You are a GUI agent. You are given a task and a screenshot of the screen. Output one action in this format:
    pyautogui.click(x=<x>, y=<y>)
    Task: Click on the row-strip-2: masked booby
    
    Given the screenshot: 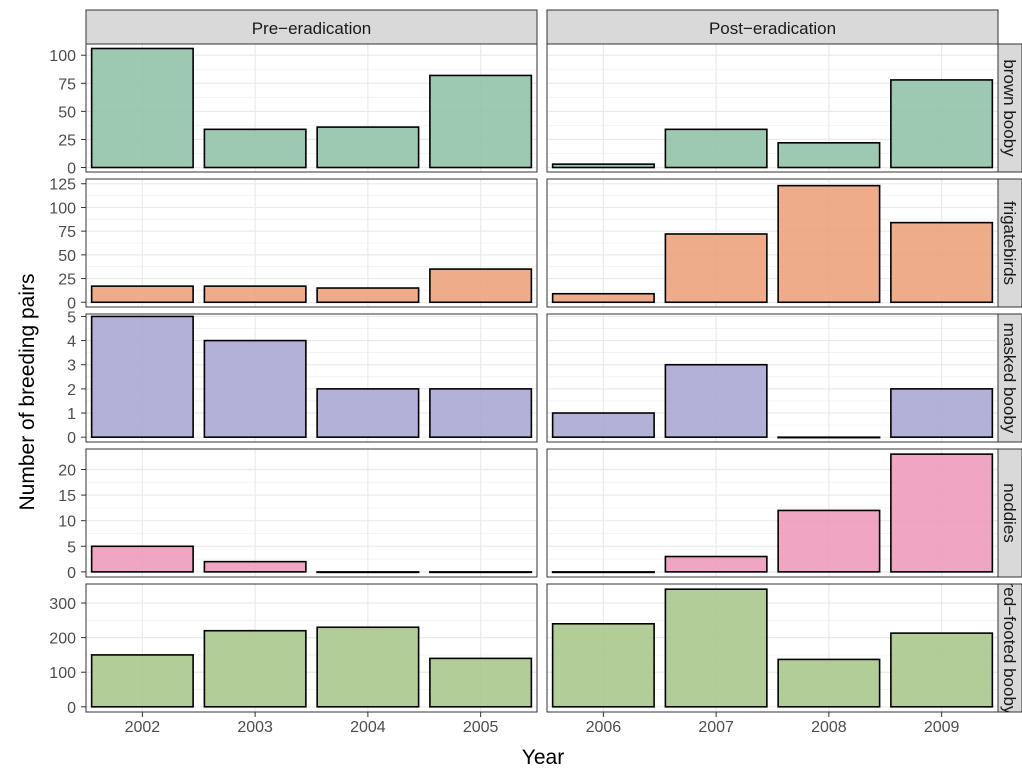 What is the action you would take?
    pyautogui.click(x=1009, y=378)
    